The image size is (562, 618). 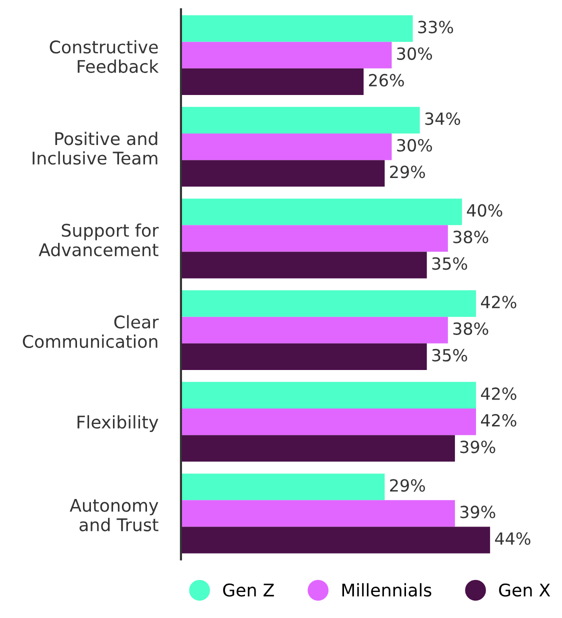 What do you see at coordinates (114, 515) in the screenshot?
I see `y-tick-label: Autonomy and Trust` at bounding box center [114, 515].